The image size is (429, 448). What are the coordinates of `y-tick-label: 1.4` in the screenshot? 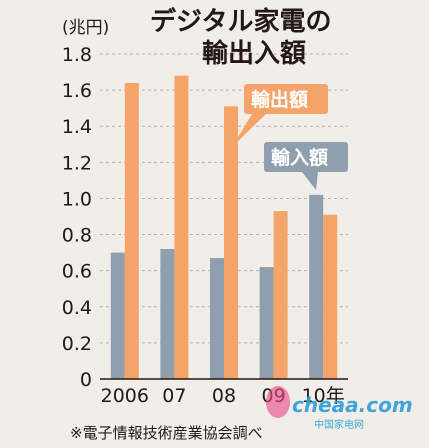 It's located at (77, 127).